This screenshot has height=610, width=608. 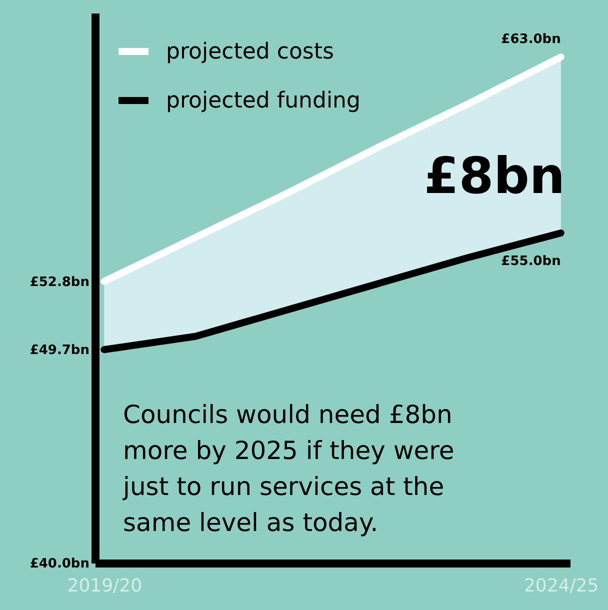 What do you see at coordinates (288, 468) in the screenshot?
I see `annotation: Councils would need £8bn more by 2025 if they were just to run services at the same level as today.` at bounding box center [288, 468].